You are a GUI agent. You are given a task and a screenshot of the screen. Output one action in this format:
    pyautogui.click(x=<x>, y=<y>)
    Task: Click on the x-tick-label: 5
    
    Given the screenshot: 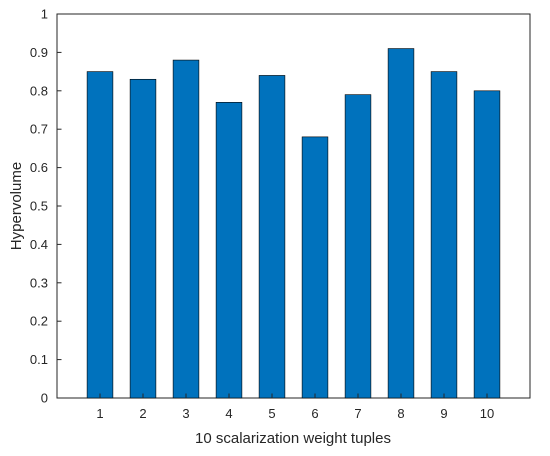 What is the action you would take?
    pyautogui.click(x=271, y=413)
    